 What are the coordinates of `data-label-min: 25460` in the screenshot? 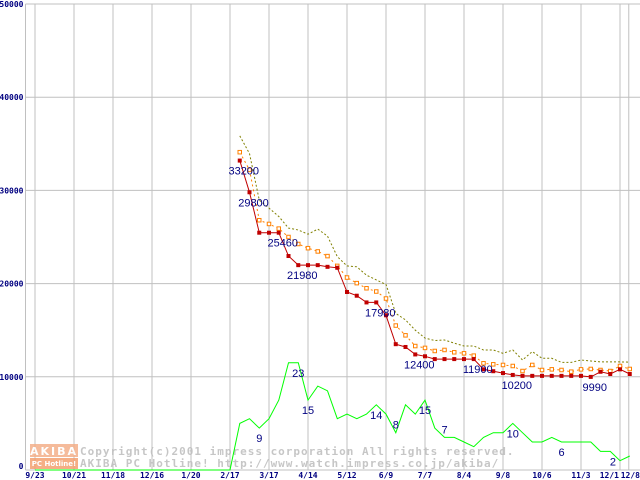 It's located at (282, 244).